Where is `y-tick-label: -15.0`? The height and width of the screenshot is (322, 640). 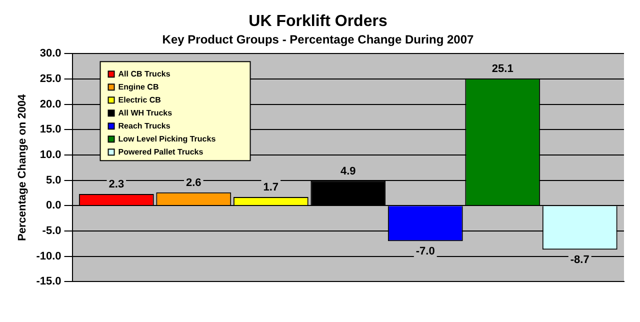 y-tick-label: -15.0 is located at coordinates (49, 282).